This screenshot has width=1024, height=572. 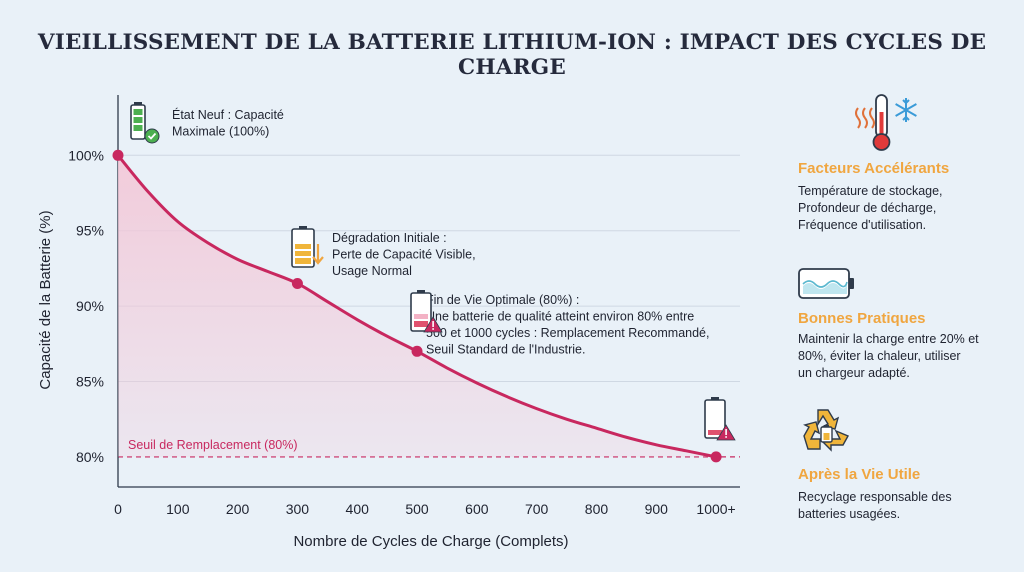 What do you see at coordinates (389, 238) in the screenshot?
I see `annotation-text: Dégradation Initiale :` at bounding box center [389, 238].